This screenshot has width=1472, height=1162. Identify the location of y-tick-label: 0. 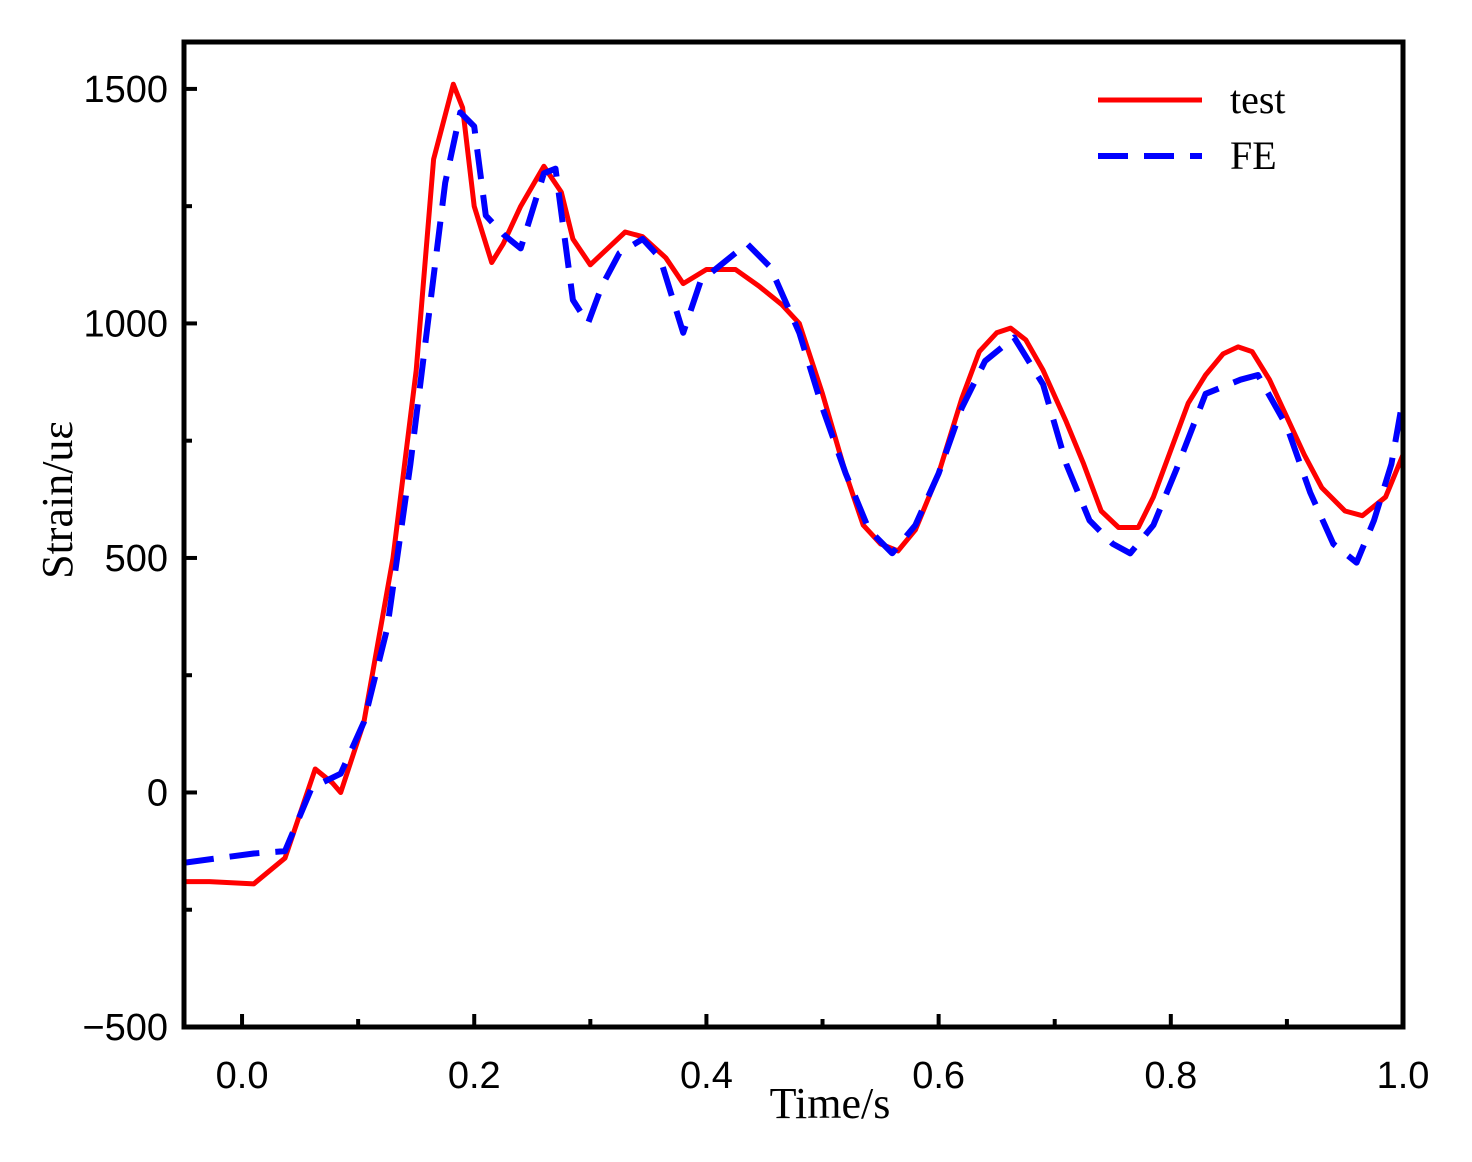
(157, 793).